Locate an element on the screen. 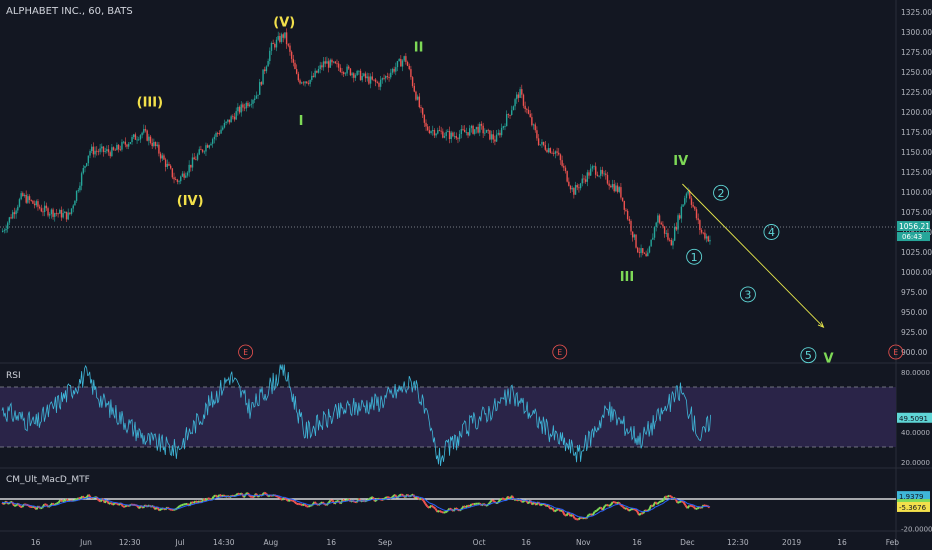  rsi-tick-label: 40.0000 is located at coordinates (915, 433).